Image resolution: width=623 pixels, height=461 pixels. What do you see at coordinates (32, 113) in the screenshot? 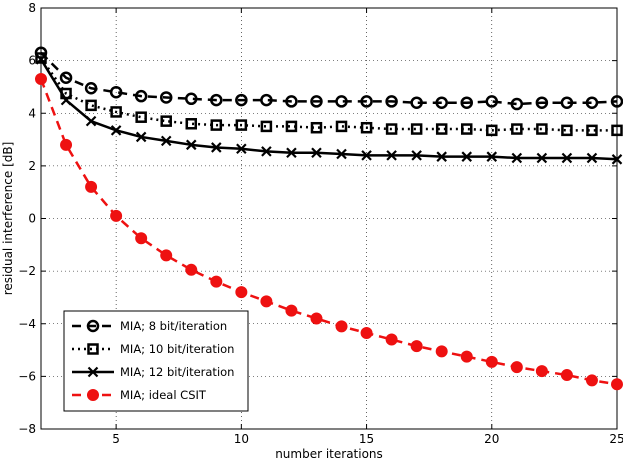
I see `y-tick-label: 4` at bounding box center [32, 113].